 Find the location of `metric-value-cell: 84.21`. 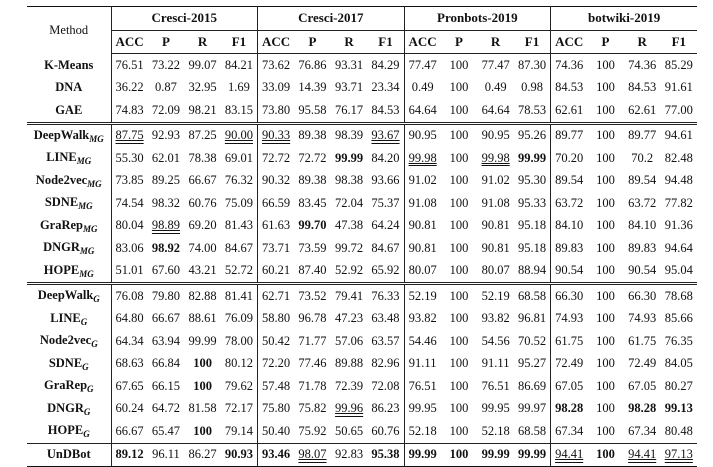

metric-value-cell: 84.21 is located at coordinates (239, 65).